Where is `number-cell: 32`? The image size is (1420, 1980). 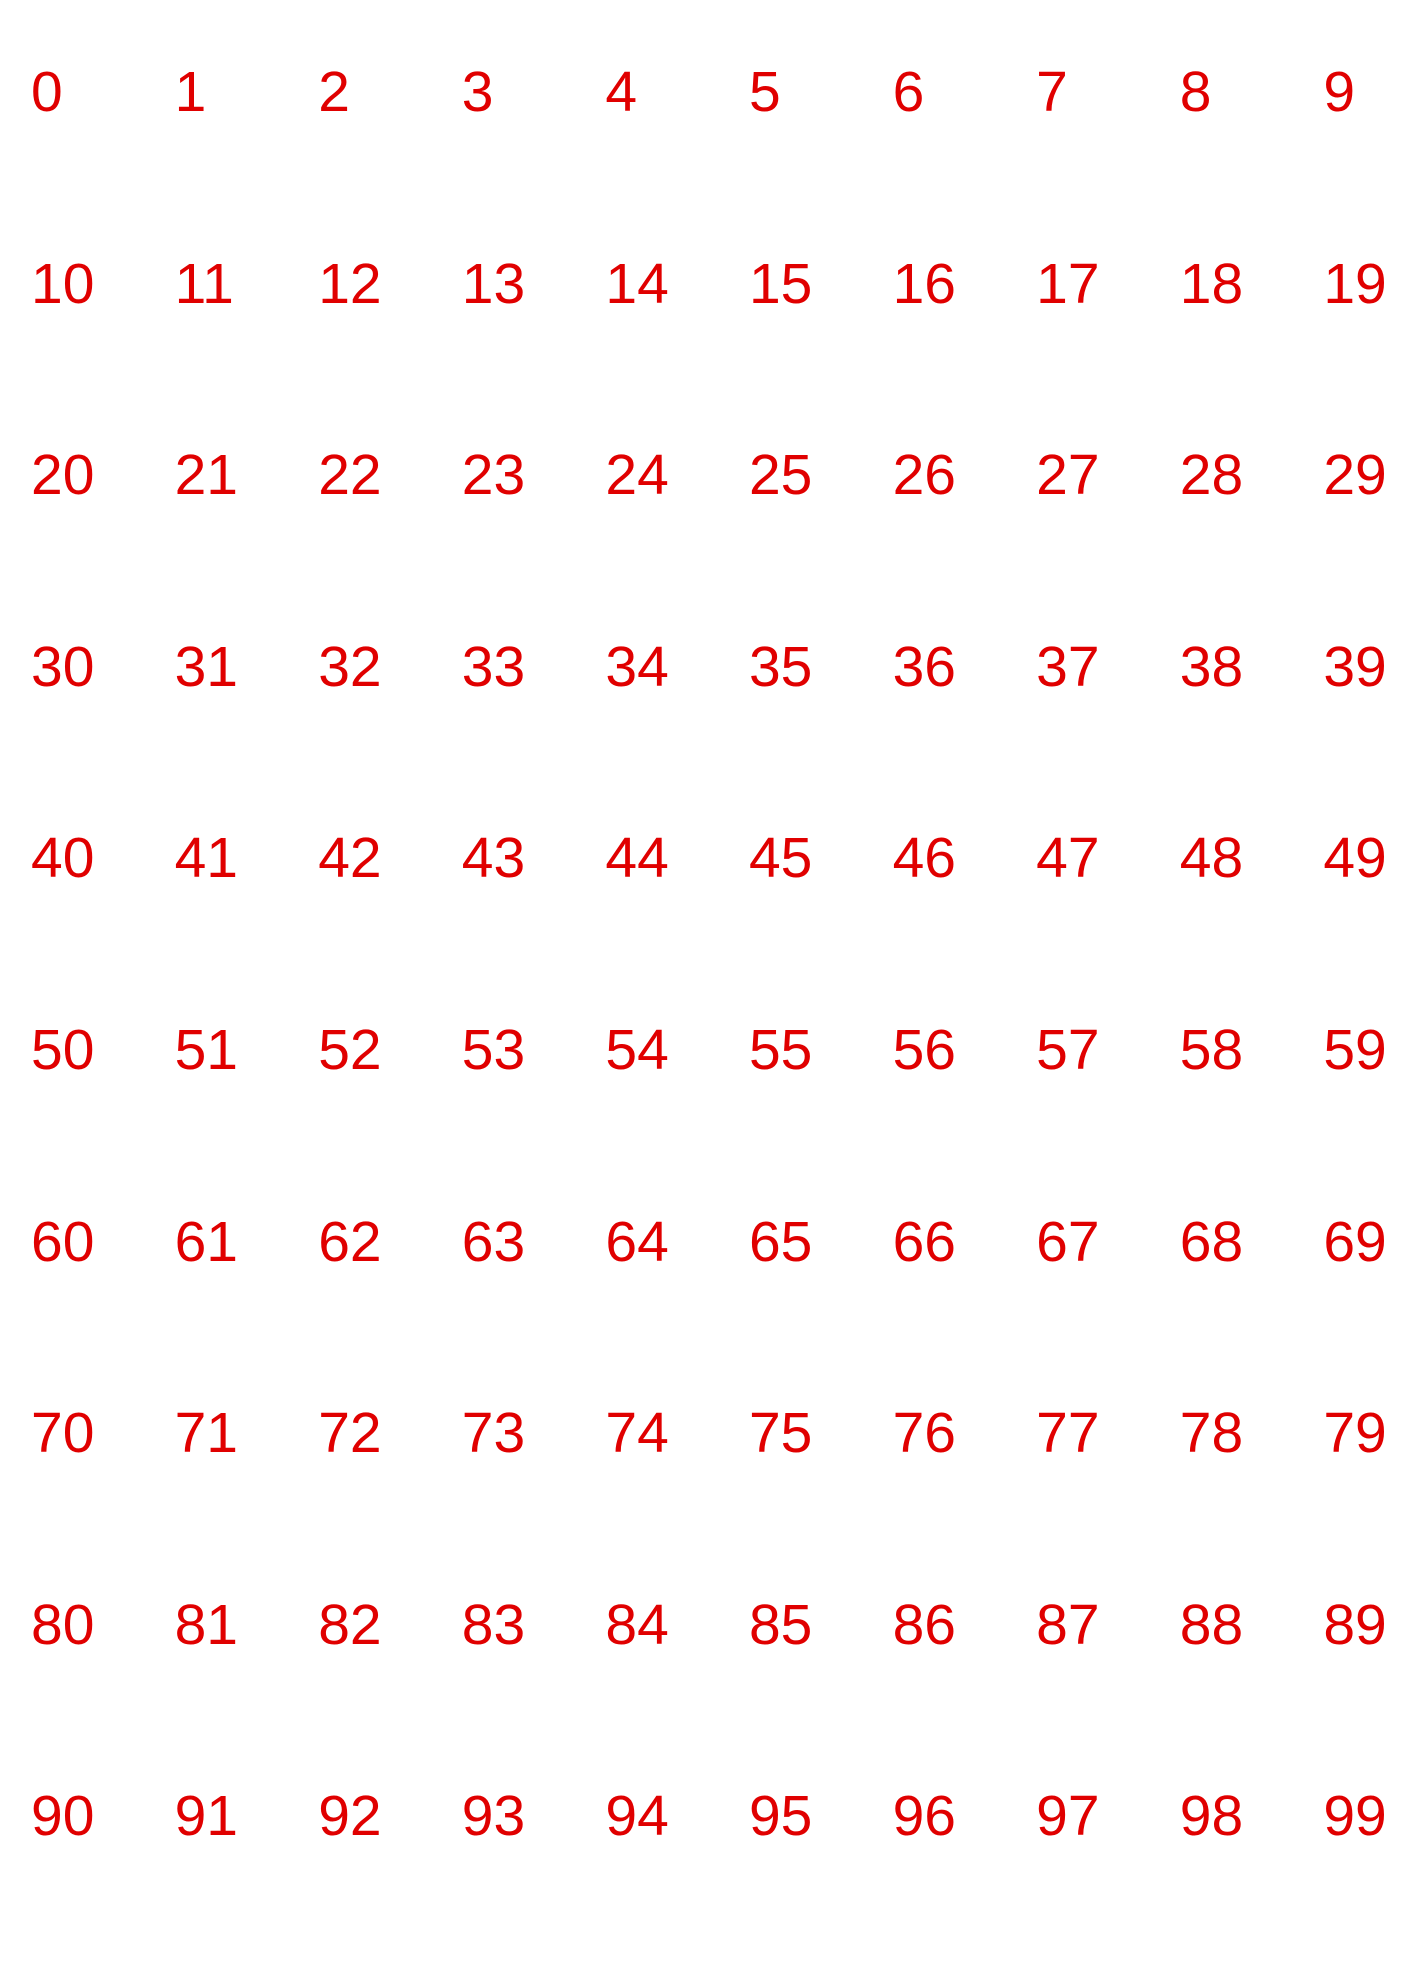 number-cell: 32 is located at coordinates (350, 666).